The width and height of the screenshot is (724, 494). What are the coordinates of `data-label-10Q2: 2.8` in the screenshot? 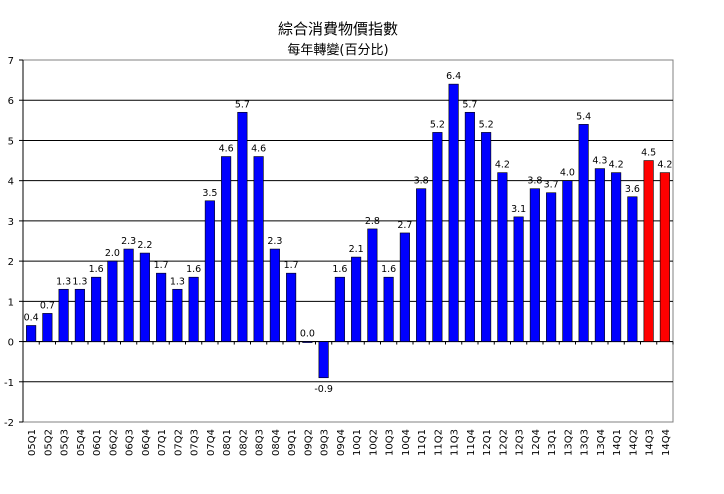 It's located at (372, 221).